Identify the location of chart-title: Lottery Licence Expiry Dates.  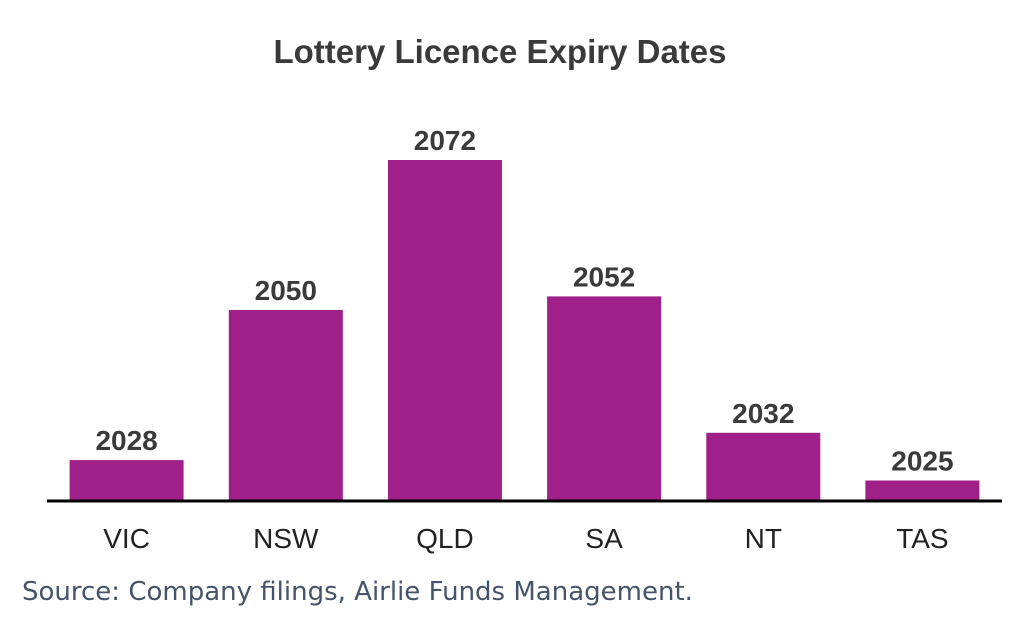
(499, 51).